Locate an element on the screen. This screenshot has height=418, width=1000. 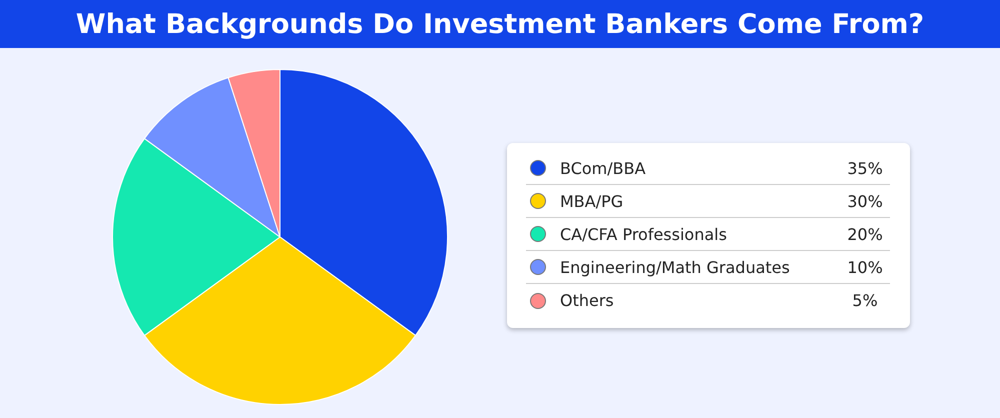
chart-title: What Backgrounds Do Investment Bankers Come From? is located at coordinates (500, 24).